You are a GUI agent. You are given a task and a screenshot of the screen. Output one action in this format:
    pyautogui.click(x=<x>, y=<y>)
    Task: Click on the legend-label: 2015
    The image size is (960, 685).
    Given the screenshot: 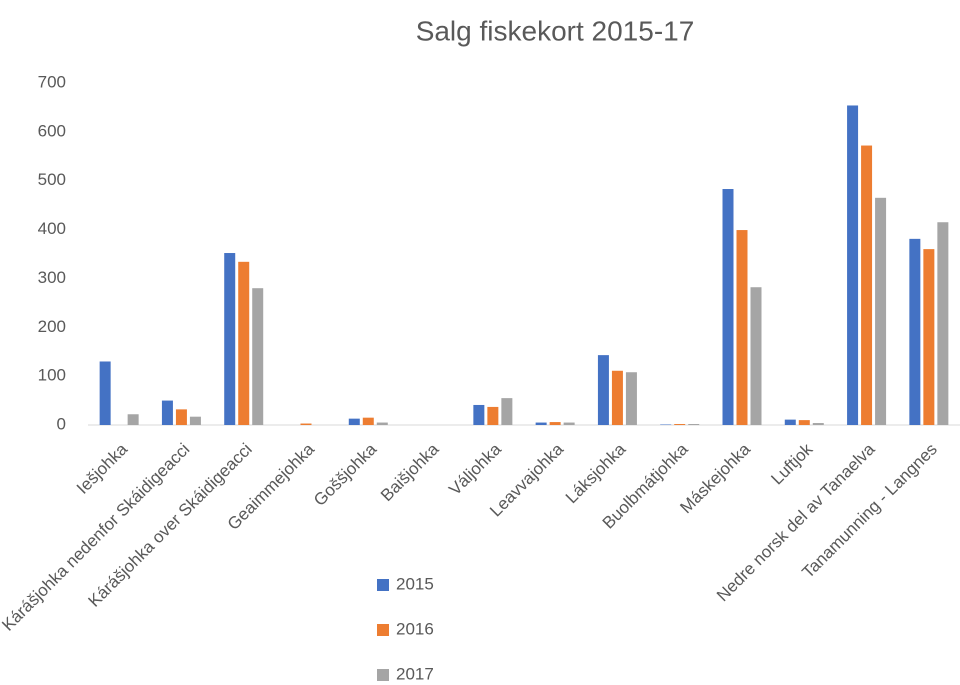 What is the action you would take?
    pyautogui.click(x=415, y=583)
    